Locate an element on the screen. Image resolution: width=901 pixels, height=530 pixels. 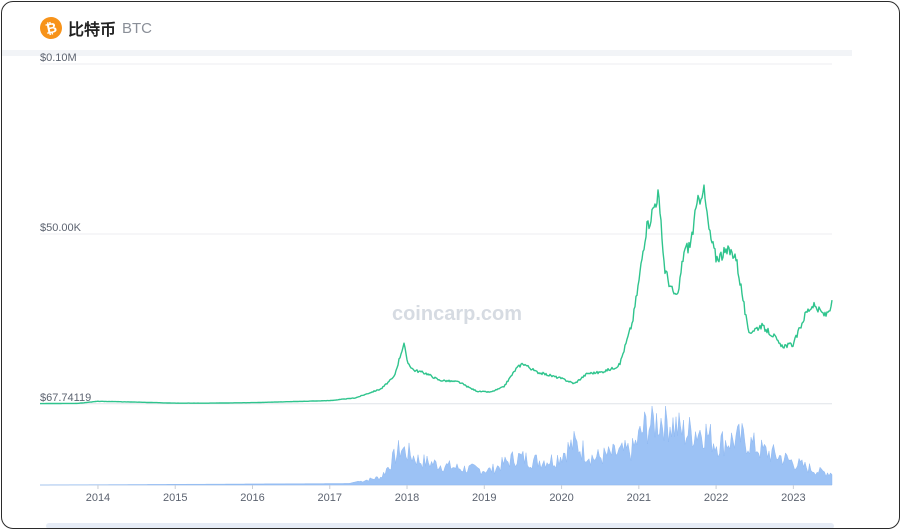
range-scrollbar is located at coordinates (440, 525).